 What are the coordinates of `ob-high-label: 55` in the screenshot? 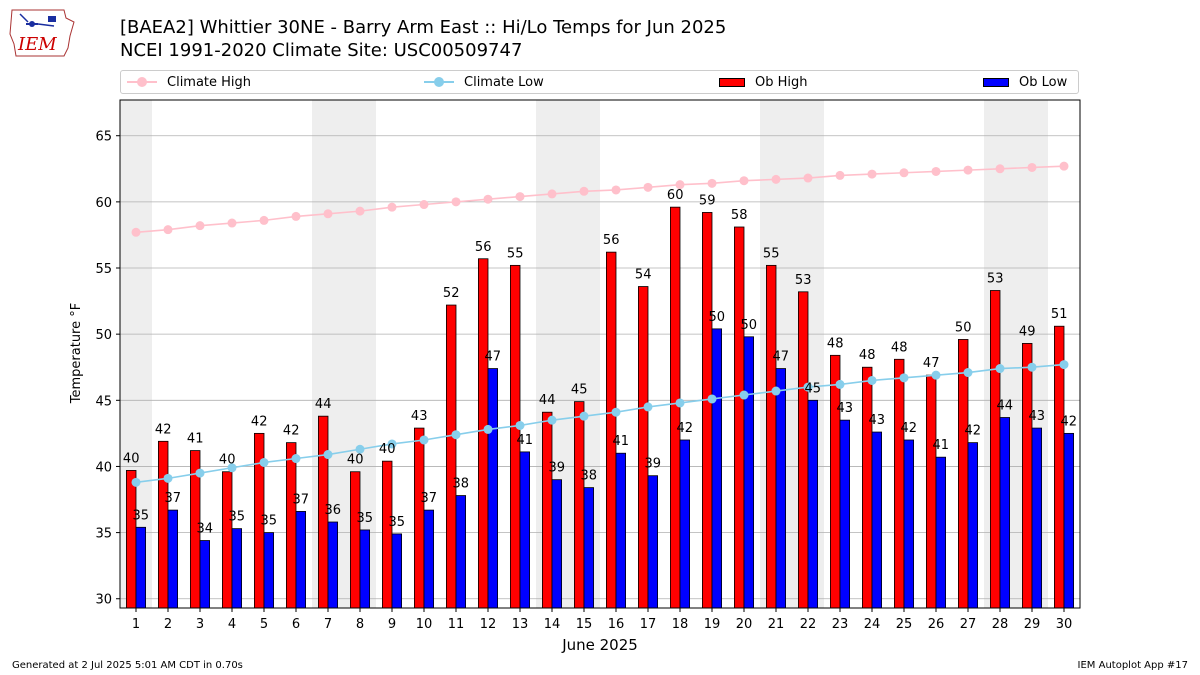 It's located at (771, 253).